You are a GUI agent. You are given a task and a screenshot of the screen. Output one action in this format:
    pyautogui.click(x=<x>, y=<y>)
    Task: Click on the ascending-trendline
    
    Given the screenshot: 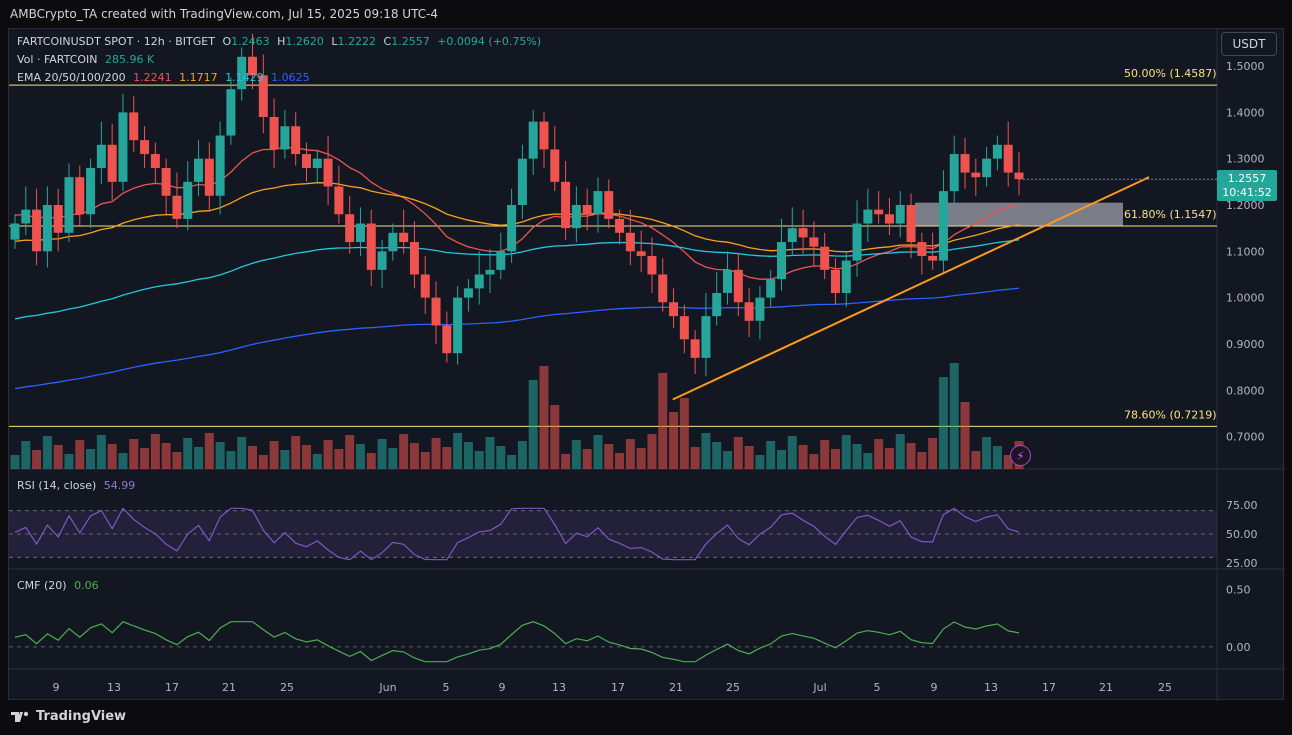 What is the action you would take?
    pyautogui.click(x=911, y=288)
    